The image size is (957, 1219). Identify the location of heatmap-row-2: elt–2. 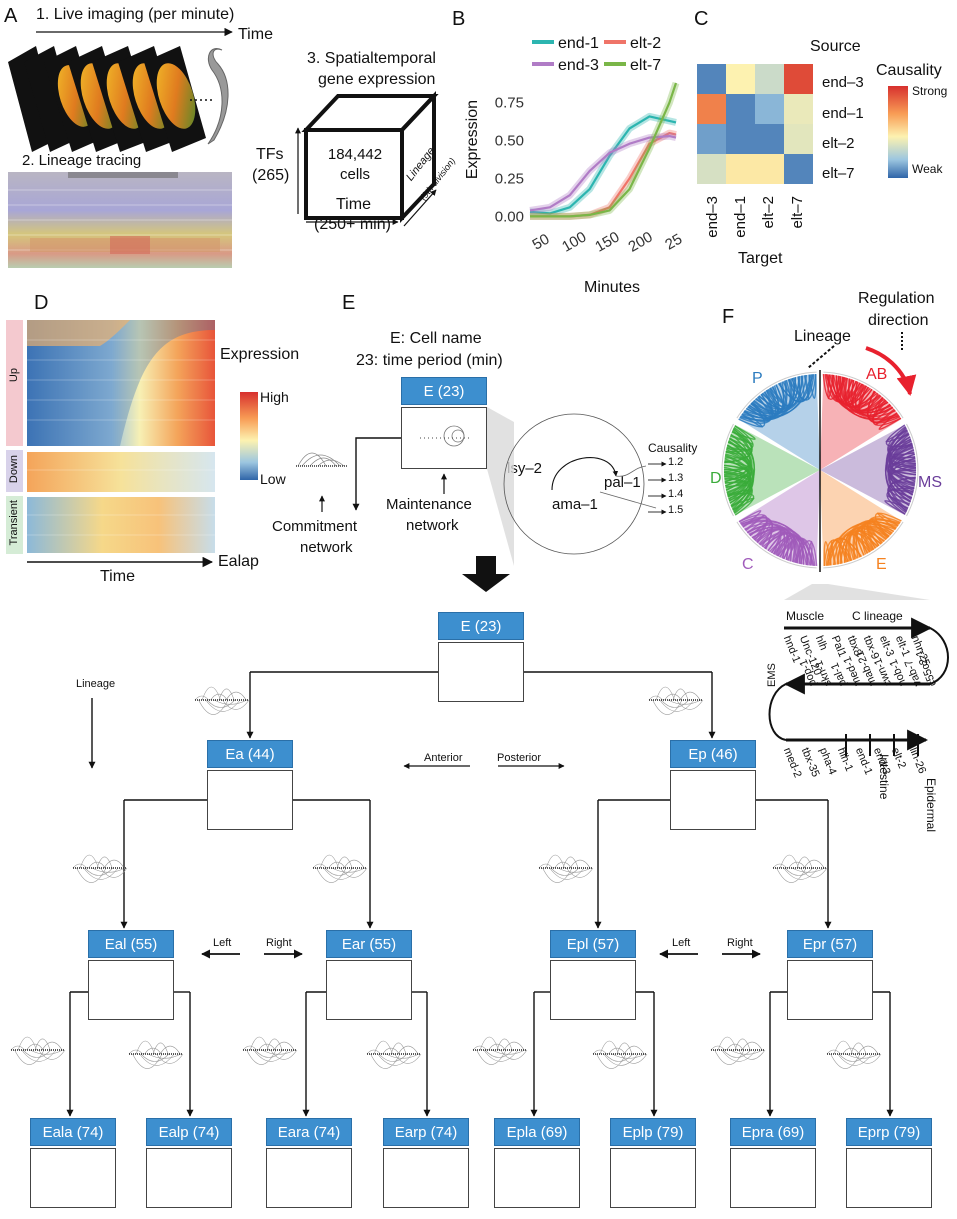
(838, 143).